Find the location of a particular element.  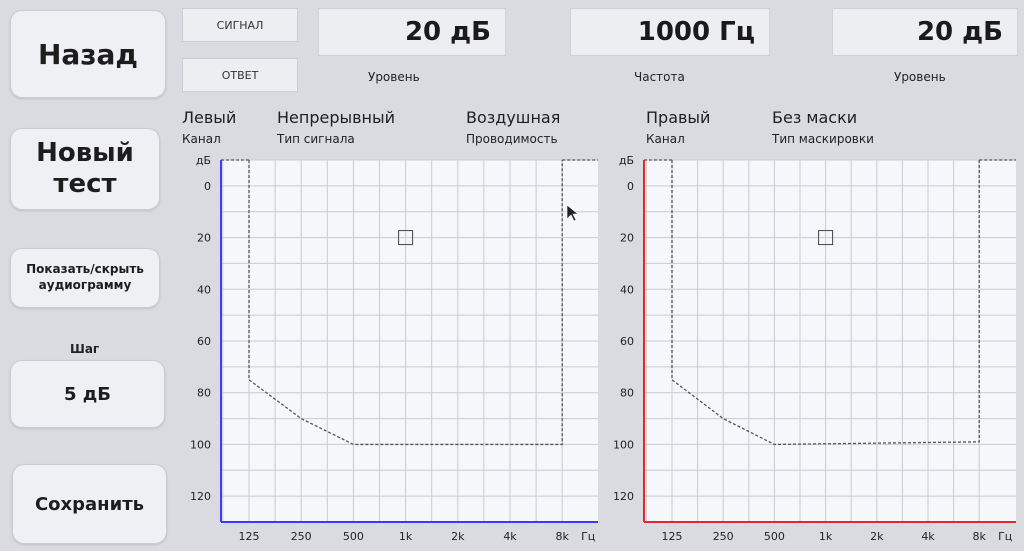

step-caption: Шаг is located at coordinates (85, 349).